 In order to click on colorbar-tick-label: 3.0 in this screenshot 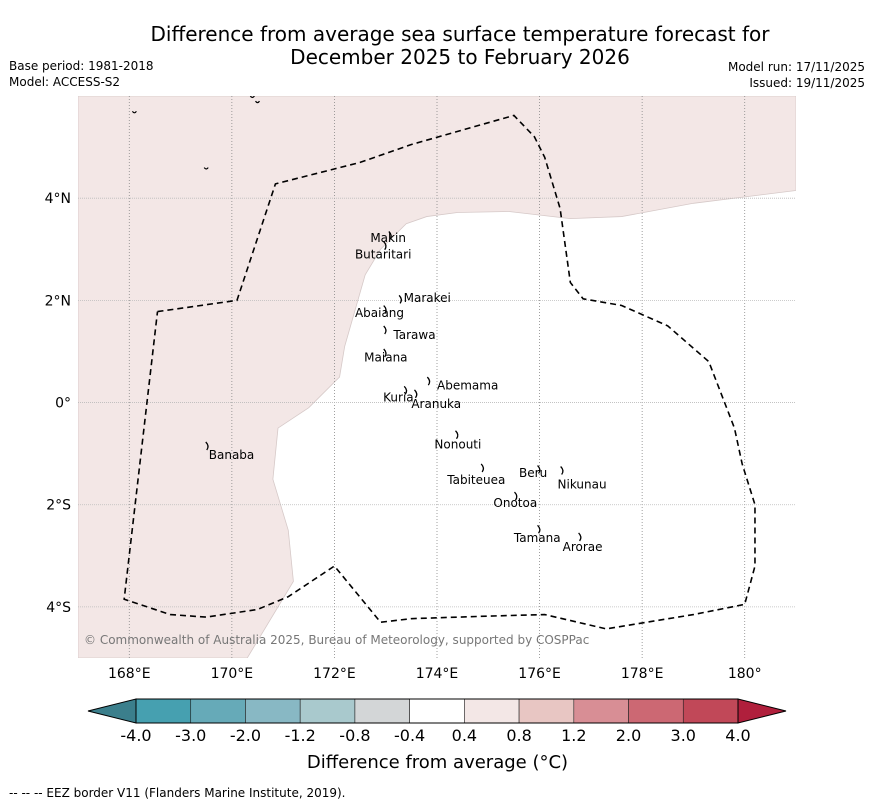, I will do `click(683, 735)`.